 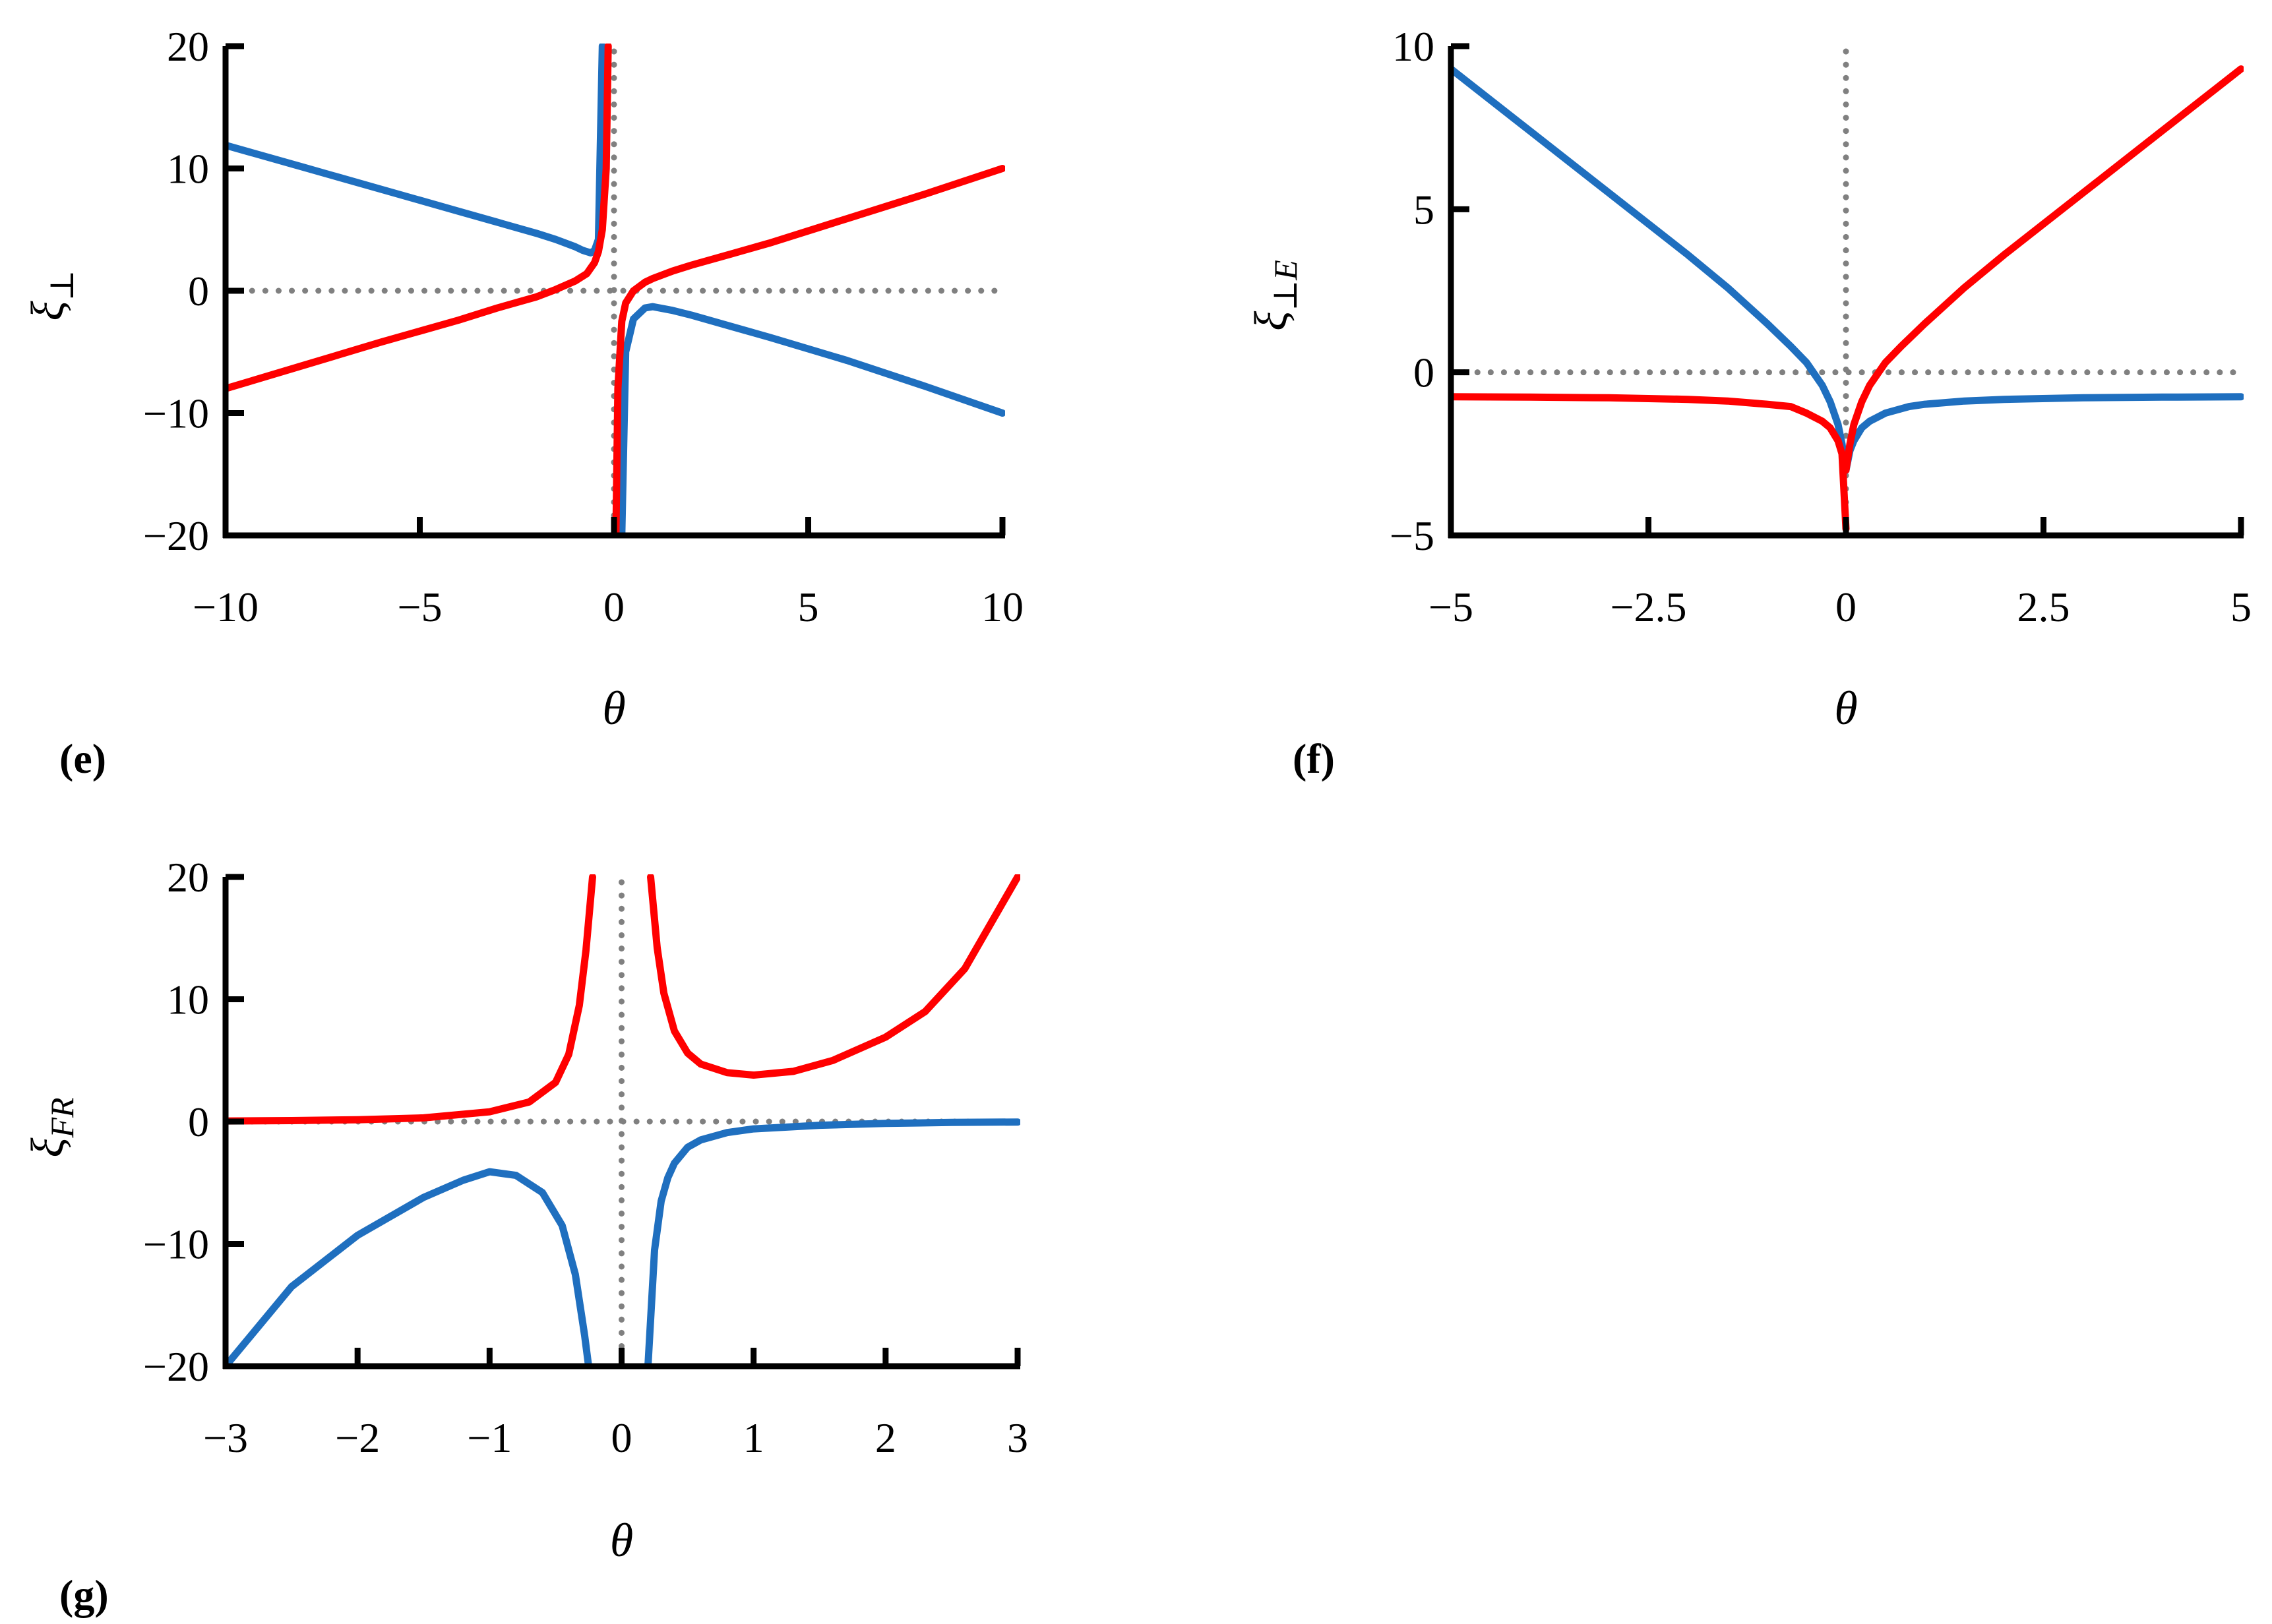 I want to click on y-axis-label: ξ⊥, so click(x=51, y=295).